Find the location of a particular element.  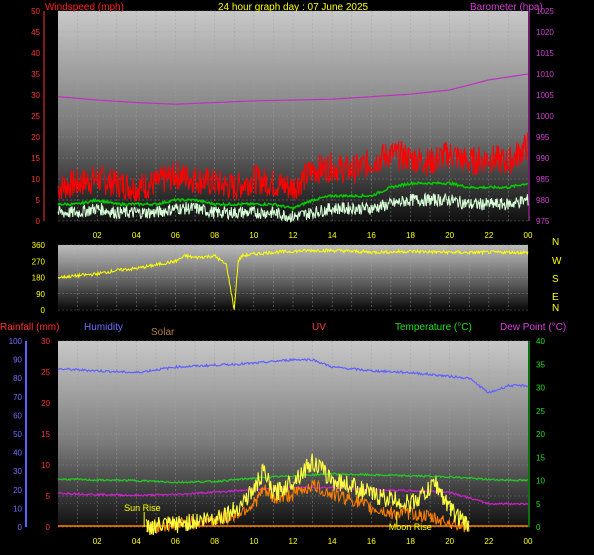

barometer-tick: 1005 is located at coordinates (545, 95).